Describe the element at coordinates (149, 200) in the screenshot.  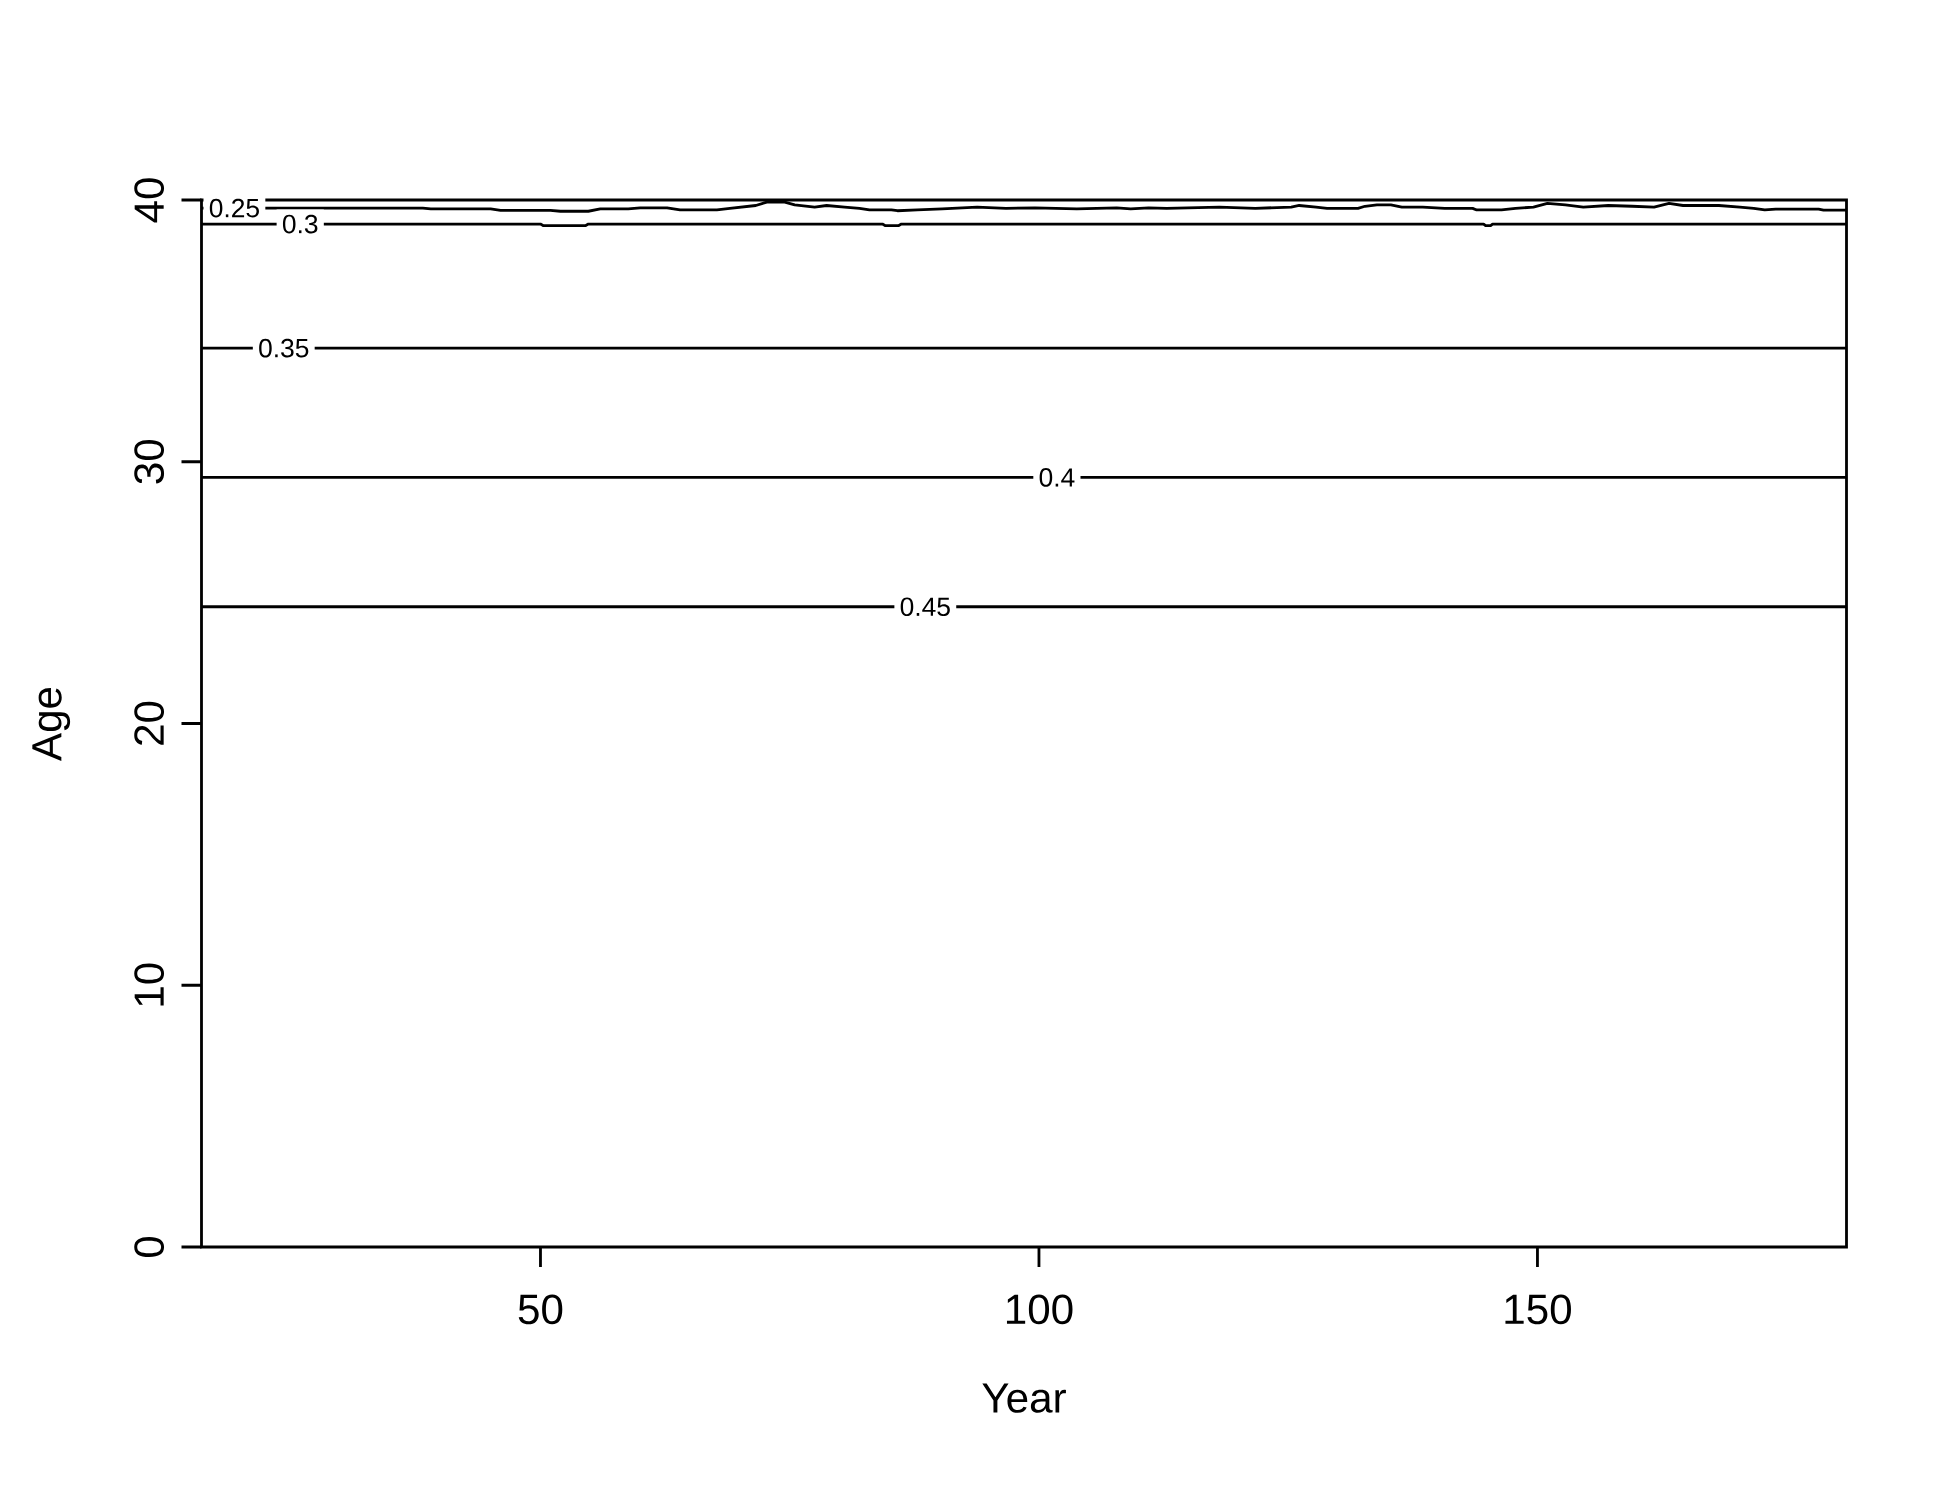
I see `y-tick-label: 40` at that location.